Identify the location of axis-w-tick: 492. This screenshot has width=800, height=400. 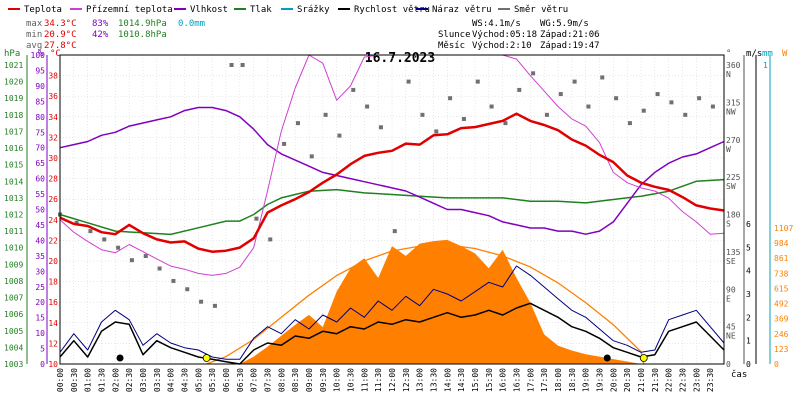
(781, 304).